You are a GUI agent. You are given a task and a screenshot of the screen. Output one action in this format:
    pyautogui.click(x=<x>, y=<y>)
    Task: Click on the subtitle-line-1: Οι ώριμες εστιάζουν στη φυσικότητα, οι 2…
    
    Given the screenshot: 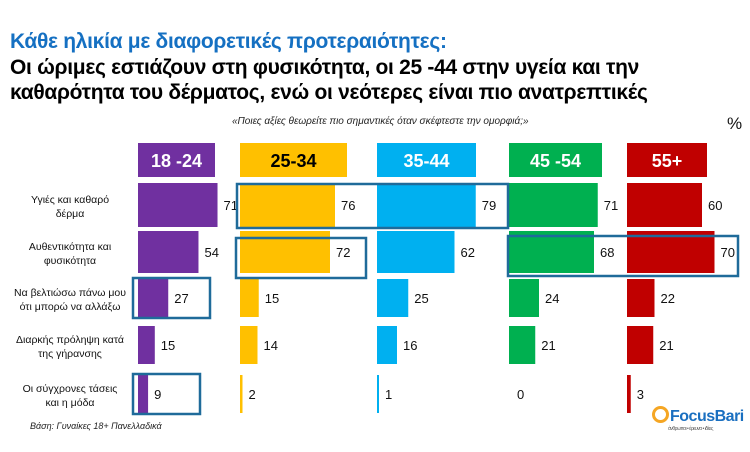 What is the action you would take?
    pyautogui.click(x=324, y=67)
    